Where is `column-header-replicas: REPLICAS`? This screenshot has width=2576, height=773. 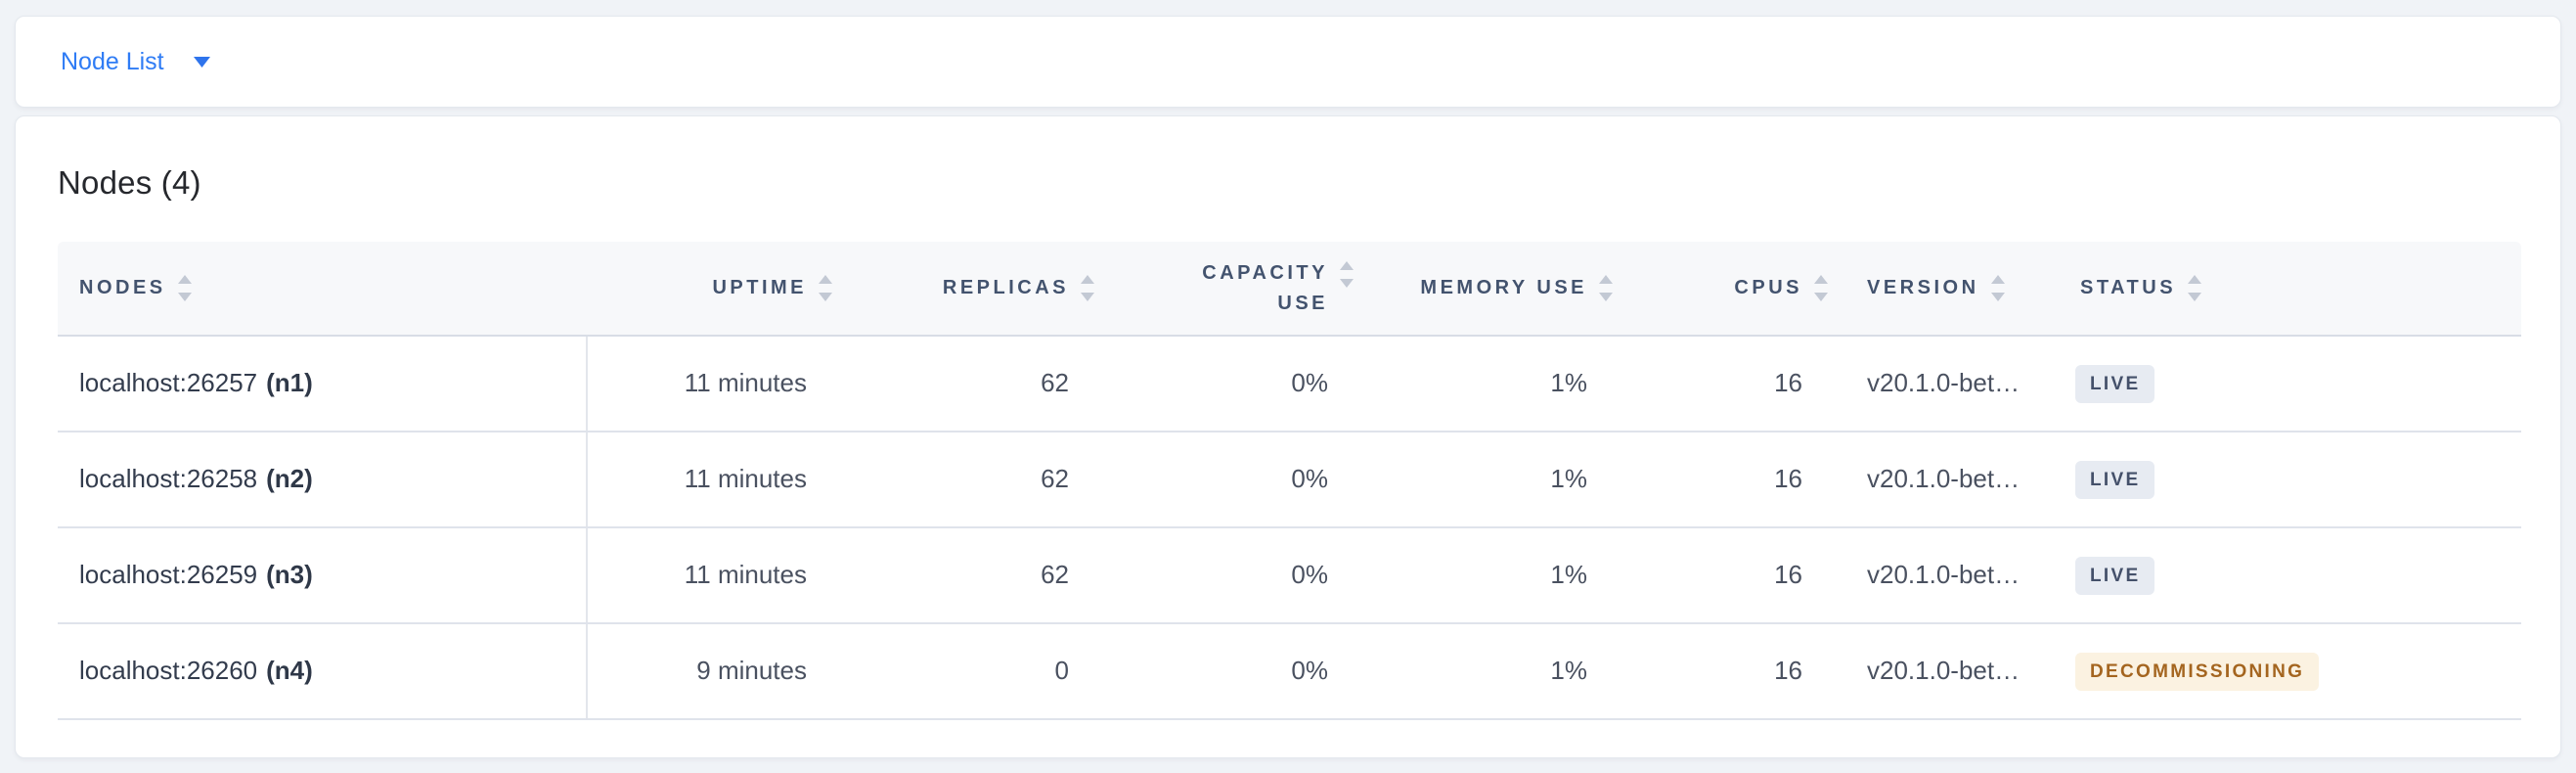
column-header-replicas: REPLICAS is located at coordinates (965, 288).